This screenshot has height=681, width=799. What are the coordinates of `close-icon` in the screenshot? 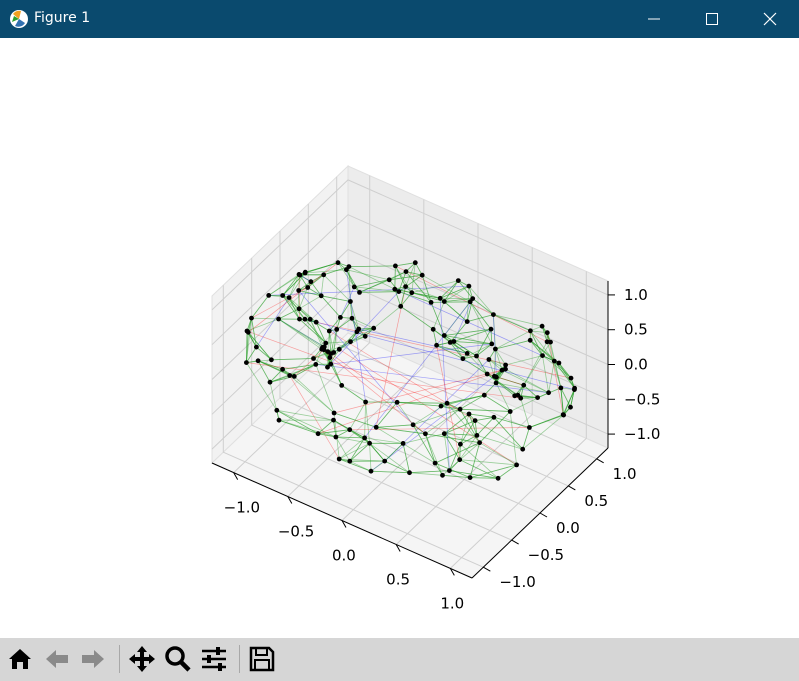 It's located at (770, 19).